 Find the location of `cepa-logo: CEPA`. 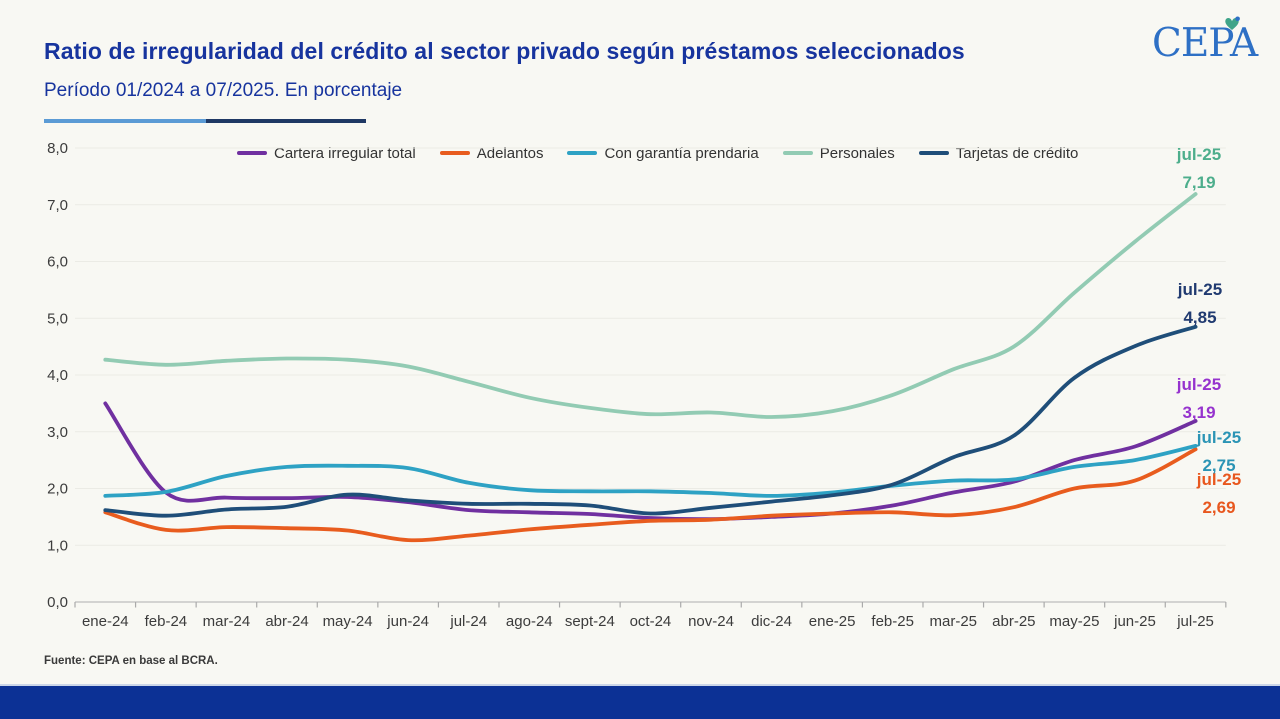

cepa-logo: CEPA is located at coordinates (1205, 44).